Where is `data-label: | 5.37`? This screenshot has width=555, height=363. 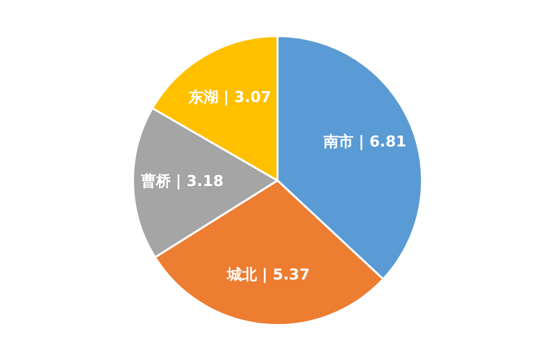
data-label: | 5.37 is located at coordinates (286, 274).